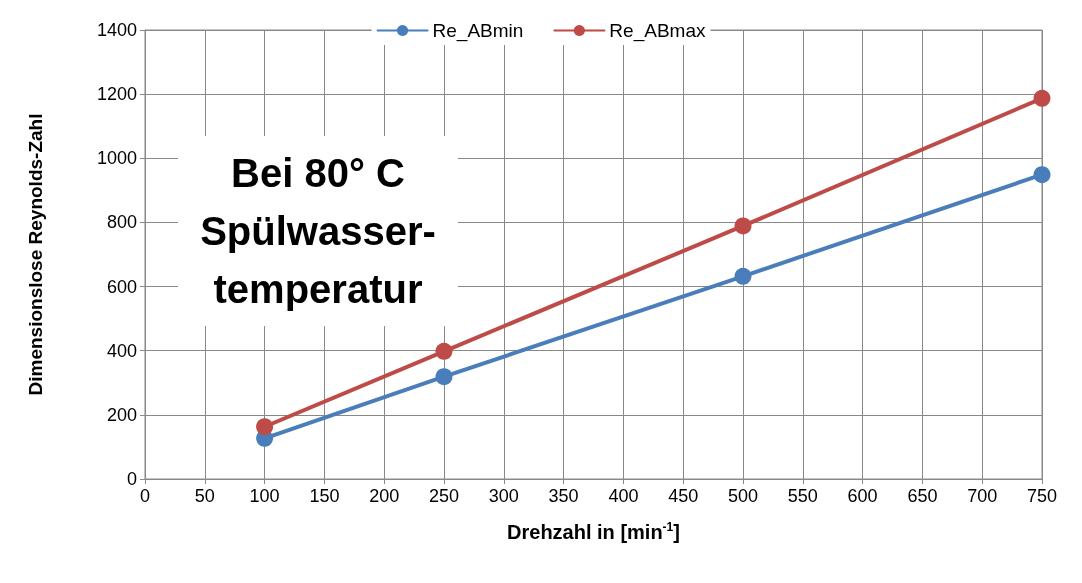  What do you see at coordinates (657, 31) in the screenshot?
I see `legend-label: Re_ABmax` at bounding box center [657, 31].